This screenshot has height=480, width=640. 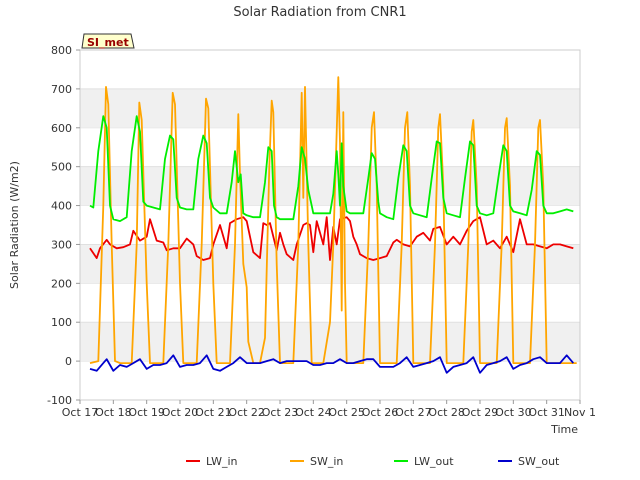 I want to click on series-line-lw-in, so click(x=331, y=238).